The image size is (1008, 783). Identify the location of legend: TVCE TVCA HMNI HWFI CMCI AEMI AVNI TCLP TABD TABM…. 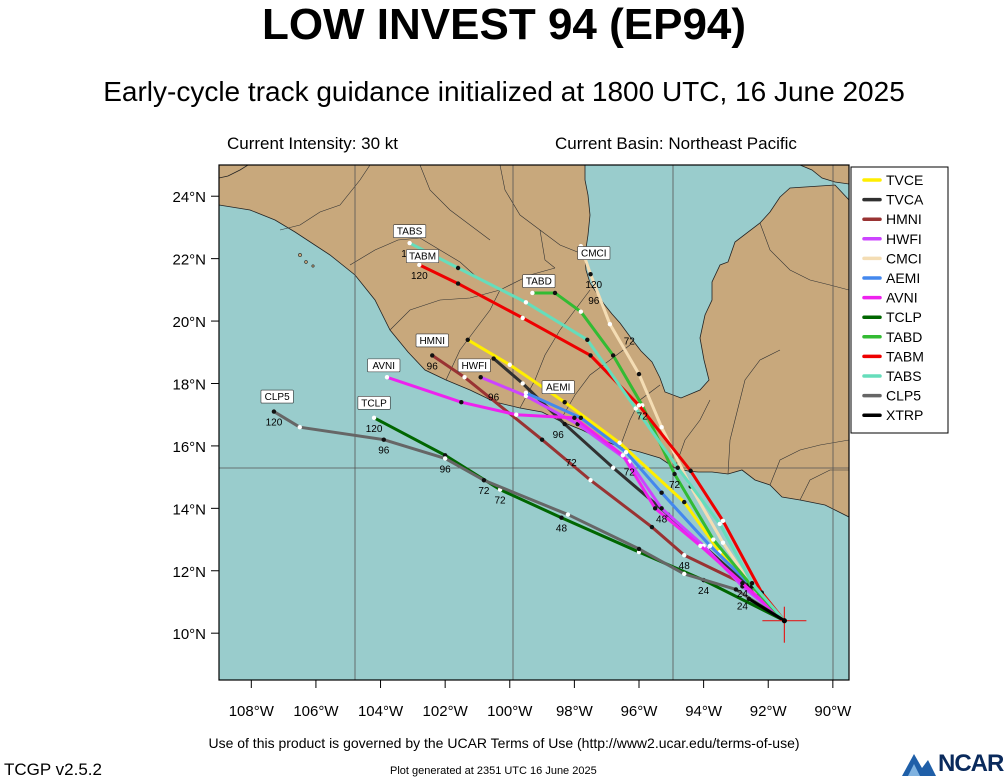
(899, 300).